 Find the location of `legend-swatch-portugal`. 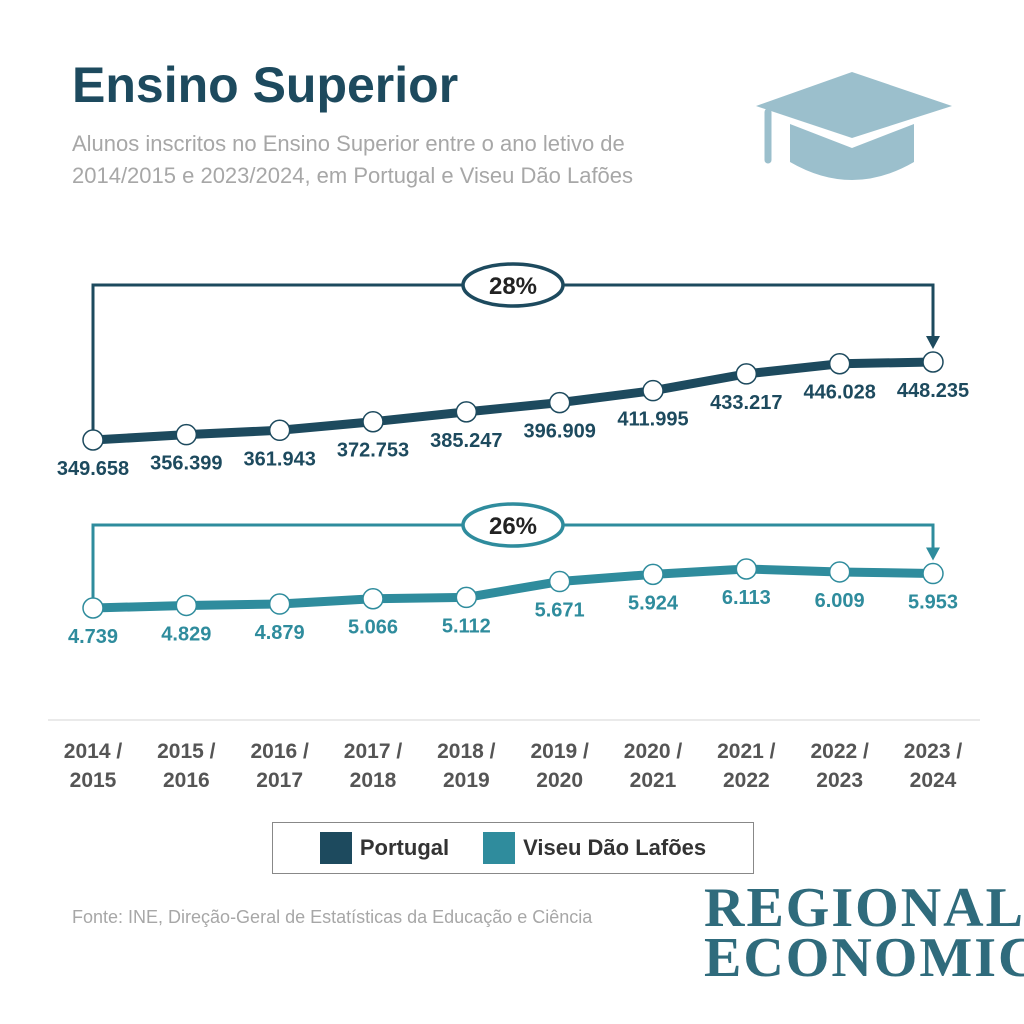

legend-swatch-portugal is located at coordinates (335, 848).